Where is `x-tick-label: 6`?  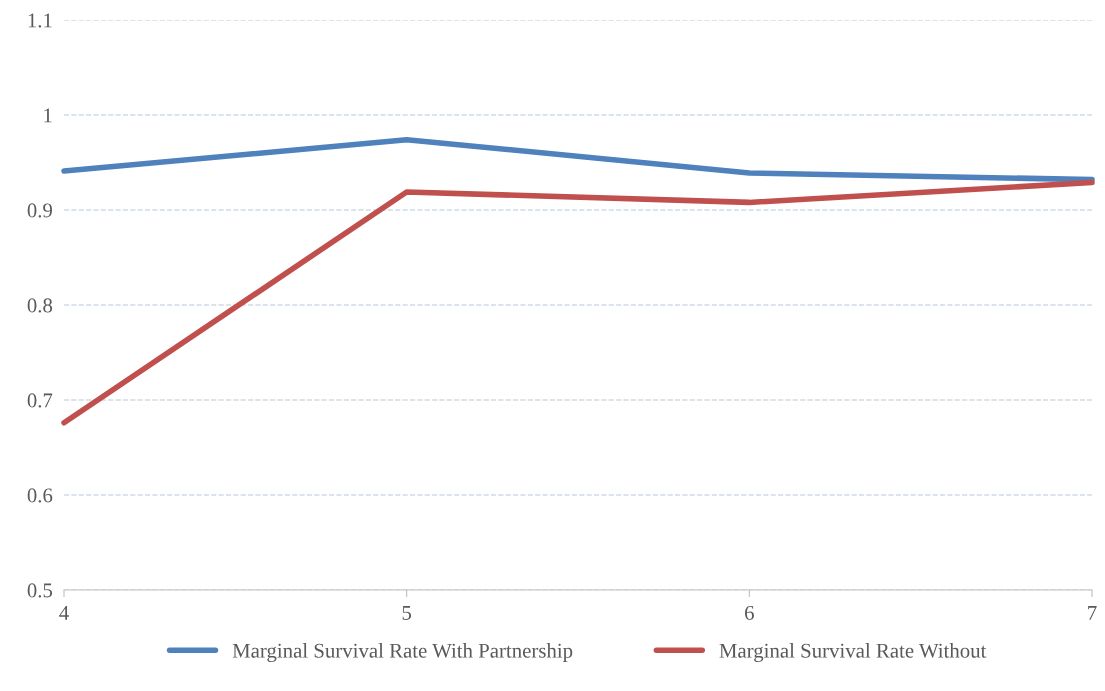
x-tick-label: 6 is located at coordinates (749, 612).